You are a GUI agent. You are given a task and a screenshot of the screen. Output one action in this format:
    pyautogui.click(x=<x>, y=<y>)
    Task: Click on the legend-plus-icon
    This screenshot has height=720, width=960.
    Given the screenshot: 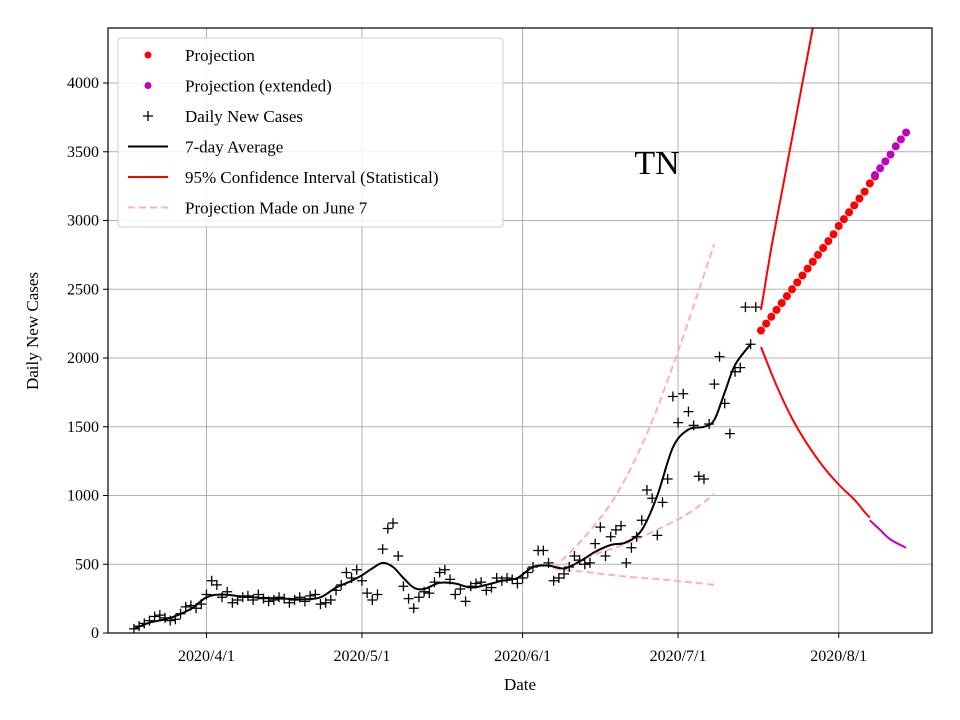 What is the action you would take?
    pyautogui.click(x=148, y=116)
    